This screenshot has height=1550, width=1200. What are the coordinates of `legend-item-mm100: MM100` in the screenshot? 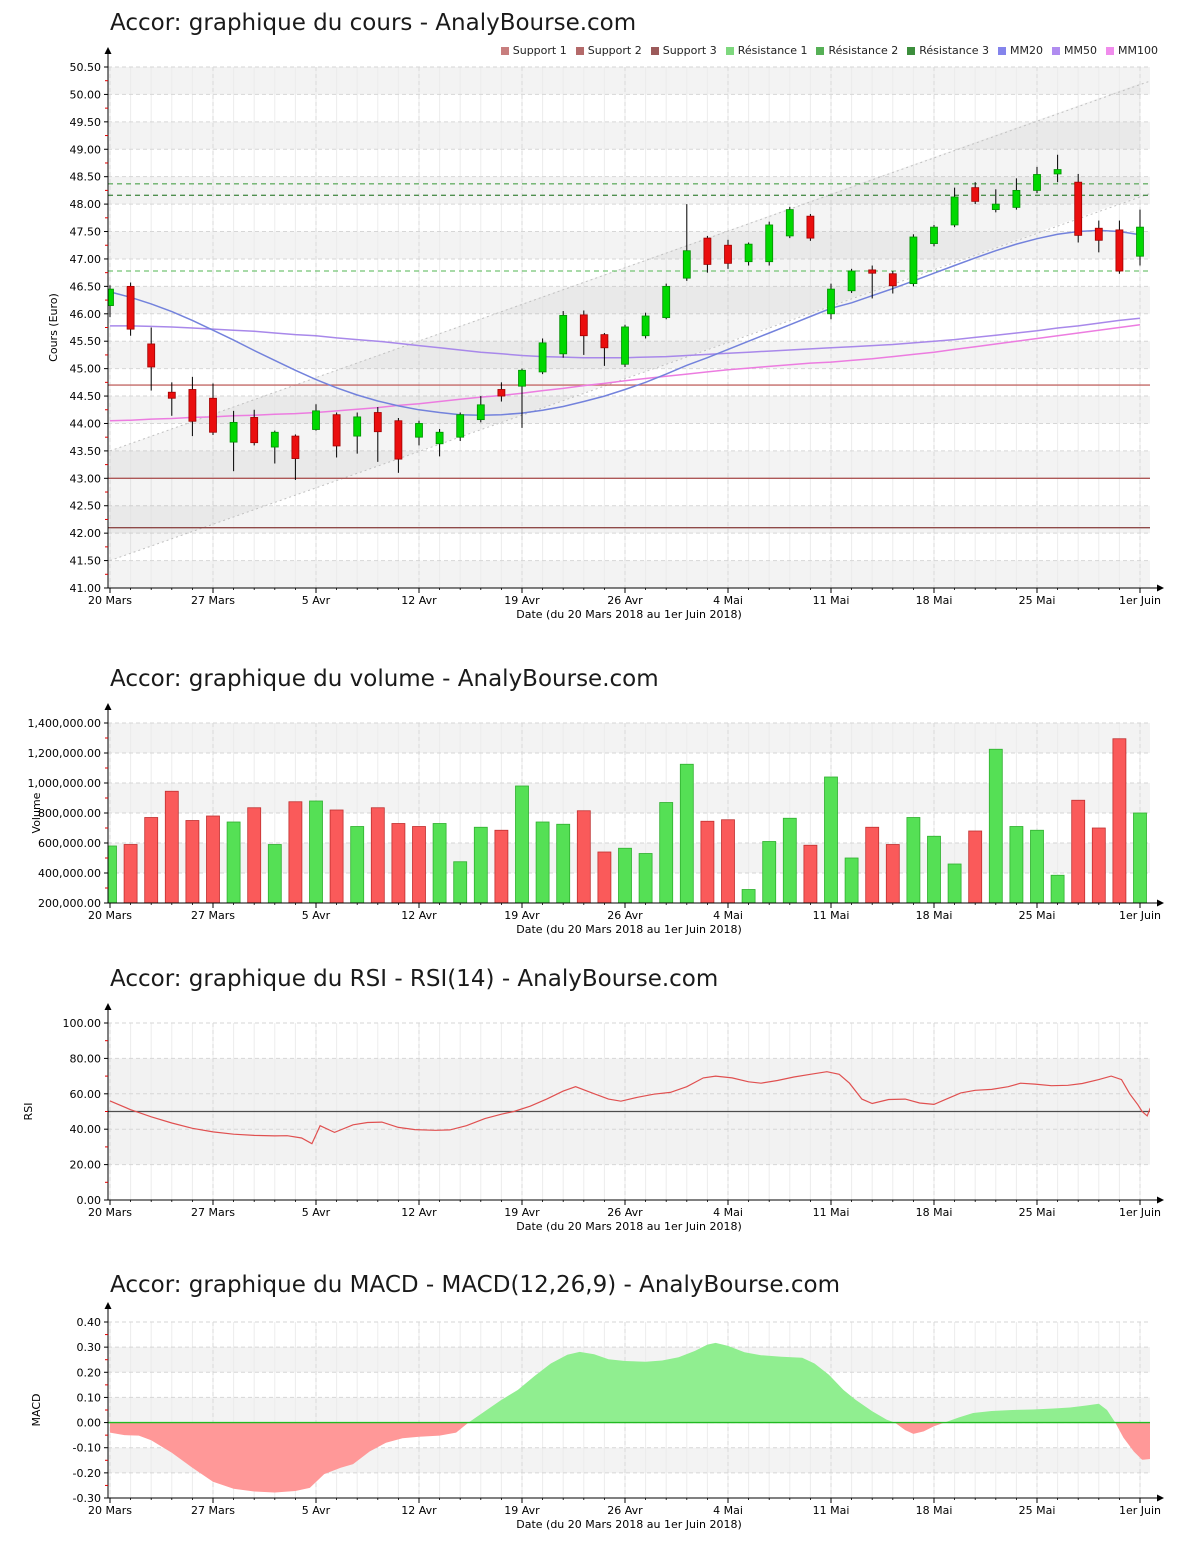 It's located at (1132, 50).